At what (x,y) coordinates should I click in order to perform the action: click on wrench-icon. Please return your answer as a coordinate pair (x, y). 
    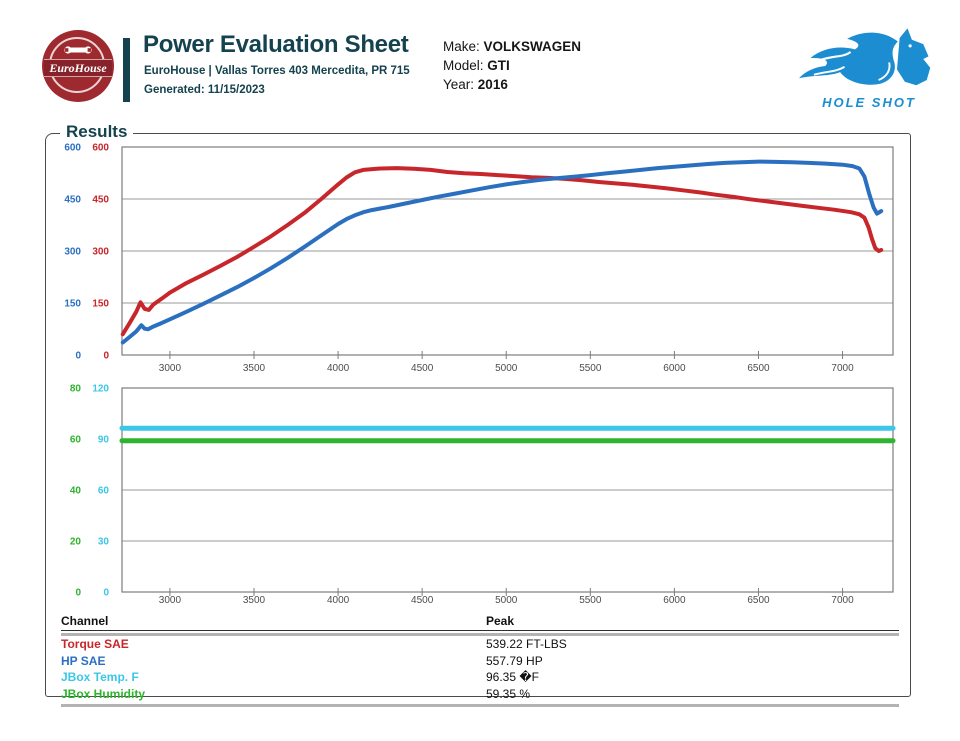
    Looking at the image, I should click on (78, 50).